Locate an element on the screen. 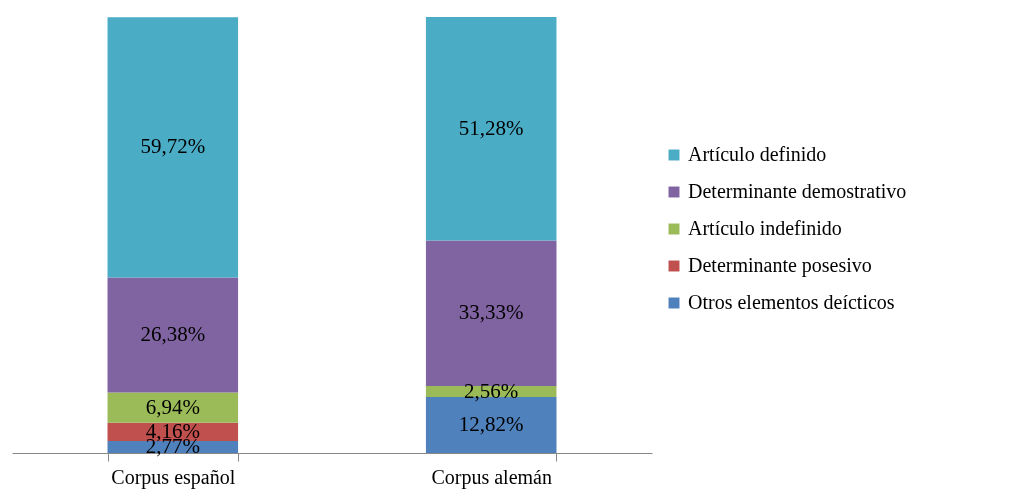 This screenshot has height=497, width=1011. data-label: 33,33% is located at coordinates (491, 312).